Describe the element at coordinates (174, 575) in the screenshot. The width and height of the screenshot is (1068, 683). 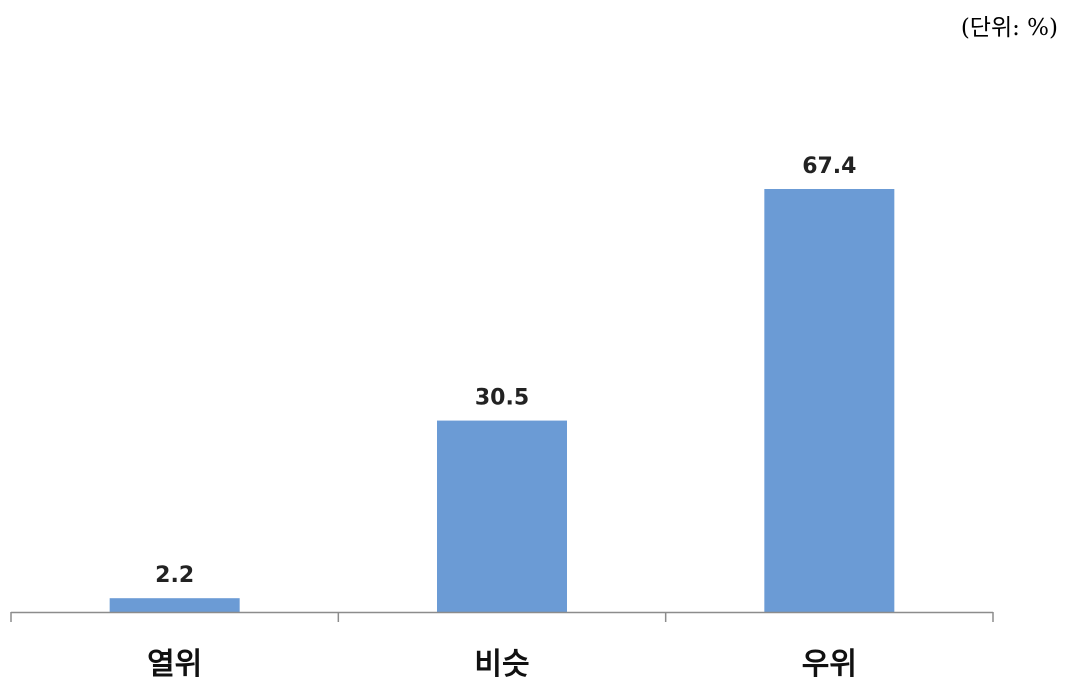
I see `data-label-1: 2.2` at that location.